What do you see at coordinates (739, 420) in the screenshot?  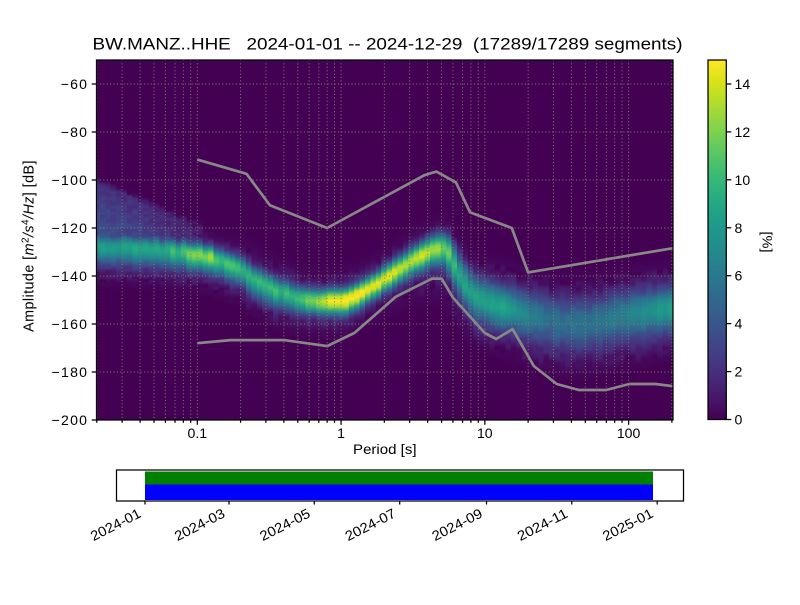 I see `svg-text: 0` at bounding box center [739, 420].